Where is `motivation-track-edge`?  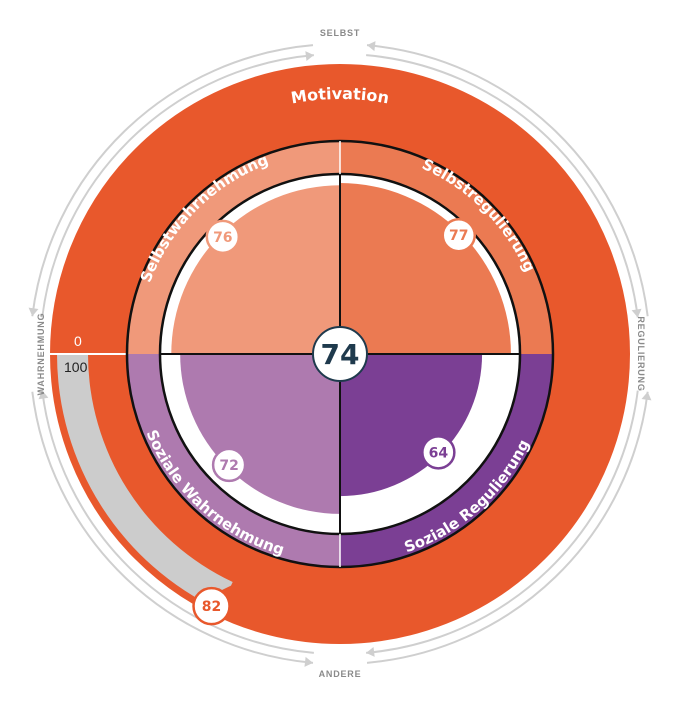
motivation-track-edge is located at coordinates (136, 483).